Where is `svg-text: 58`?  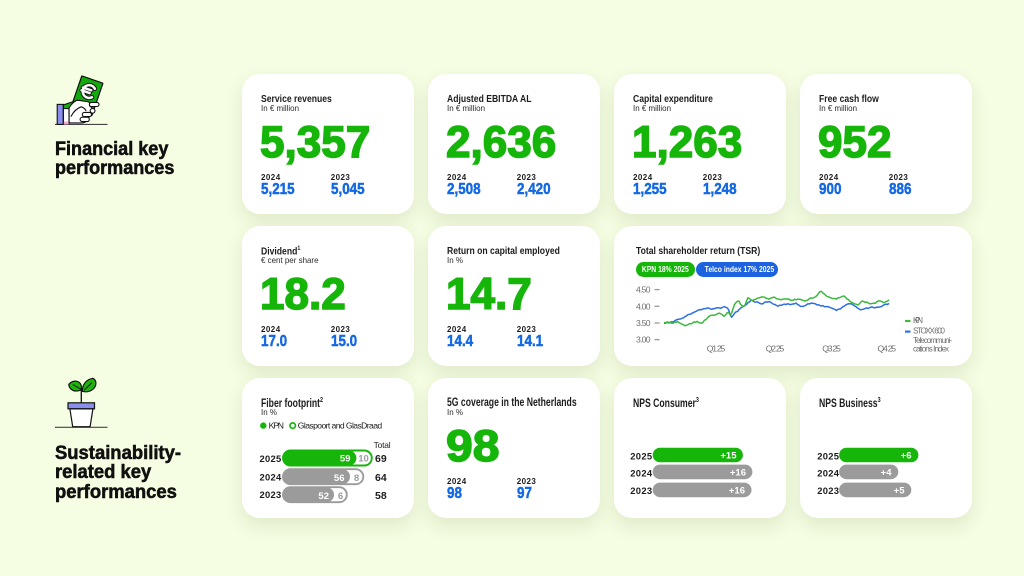 svg-text: 58 is located at coordinates (381, 496).